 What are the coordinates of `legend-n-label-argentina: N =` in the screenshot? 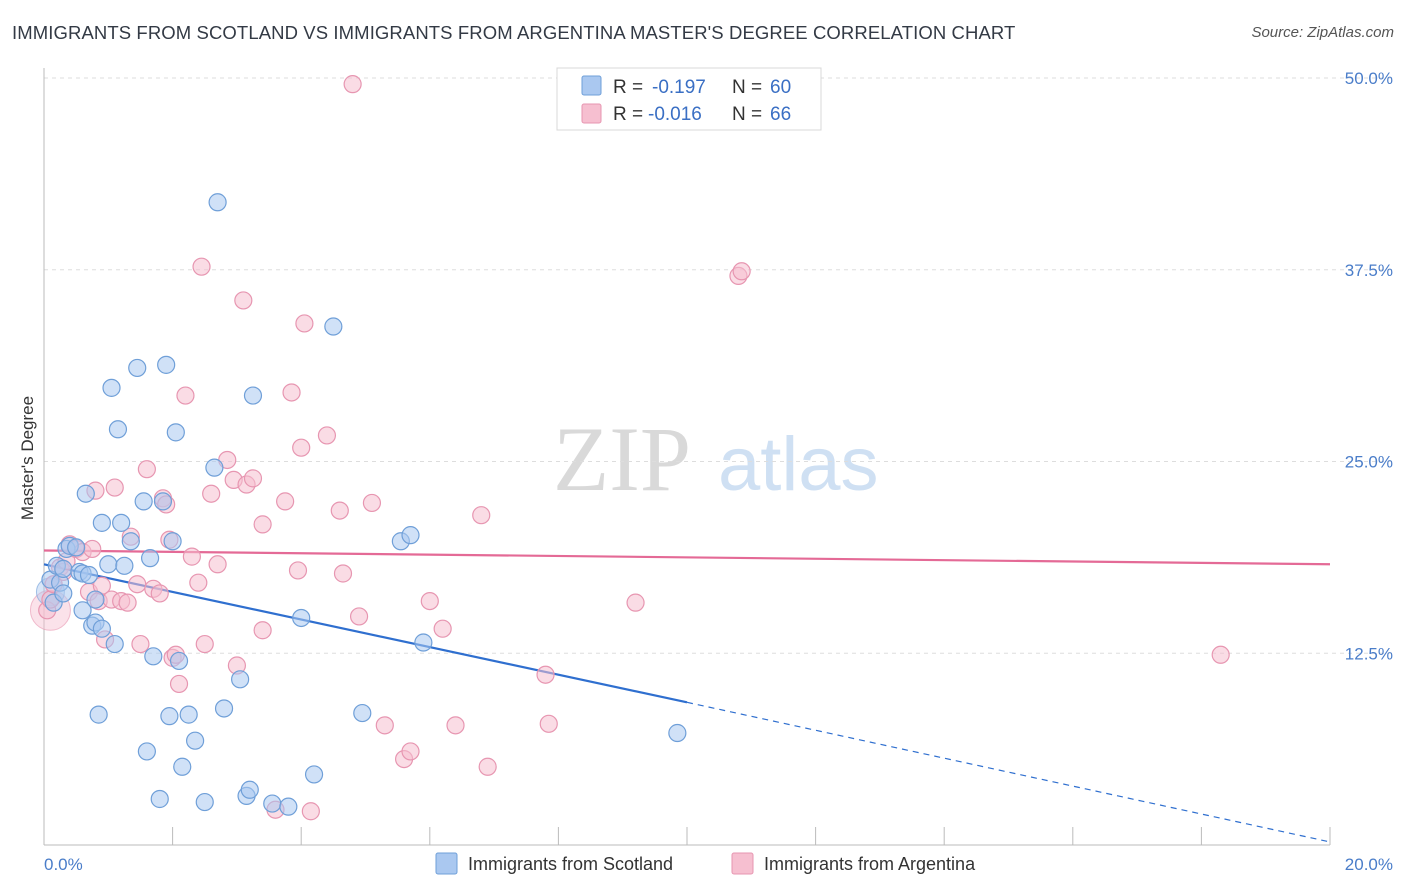 It's located at (747, 114).